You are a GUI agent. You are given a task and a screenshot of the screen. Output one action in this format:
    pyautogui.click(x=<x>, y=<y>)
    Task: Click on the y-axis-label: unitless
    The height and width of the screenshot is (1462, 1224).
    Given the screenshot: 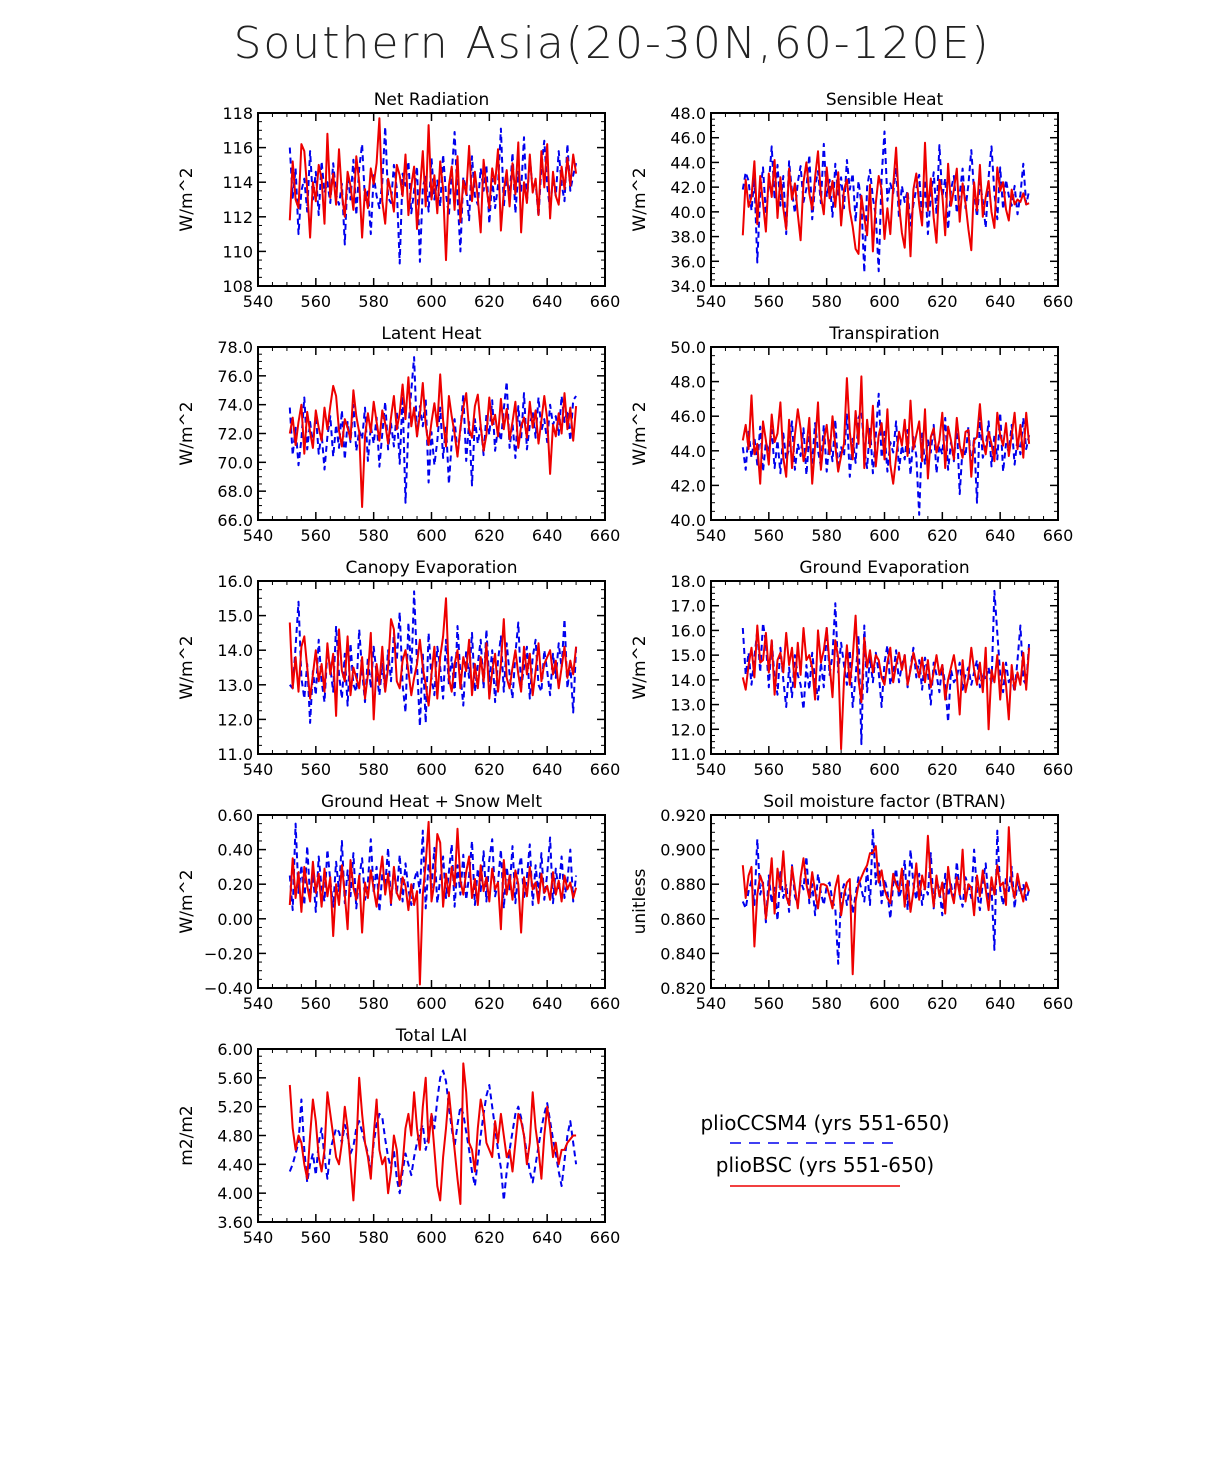 What is the action you would take?
    pyautogui.click(x=640, y=901)
    